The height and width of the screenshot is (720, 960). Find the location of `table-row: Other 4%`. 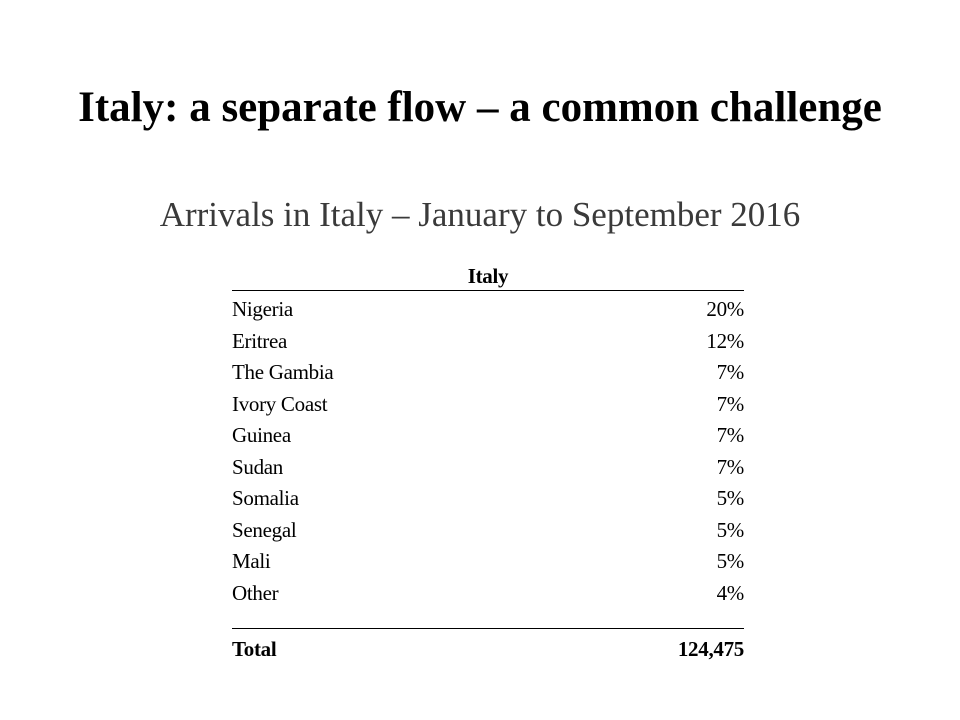

table-row: Other 4% is located at coordinates (488, 594).